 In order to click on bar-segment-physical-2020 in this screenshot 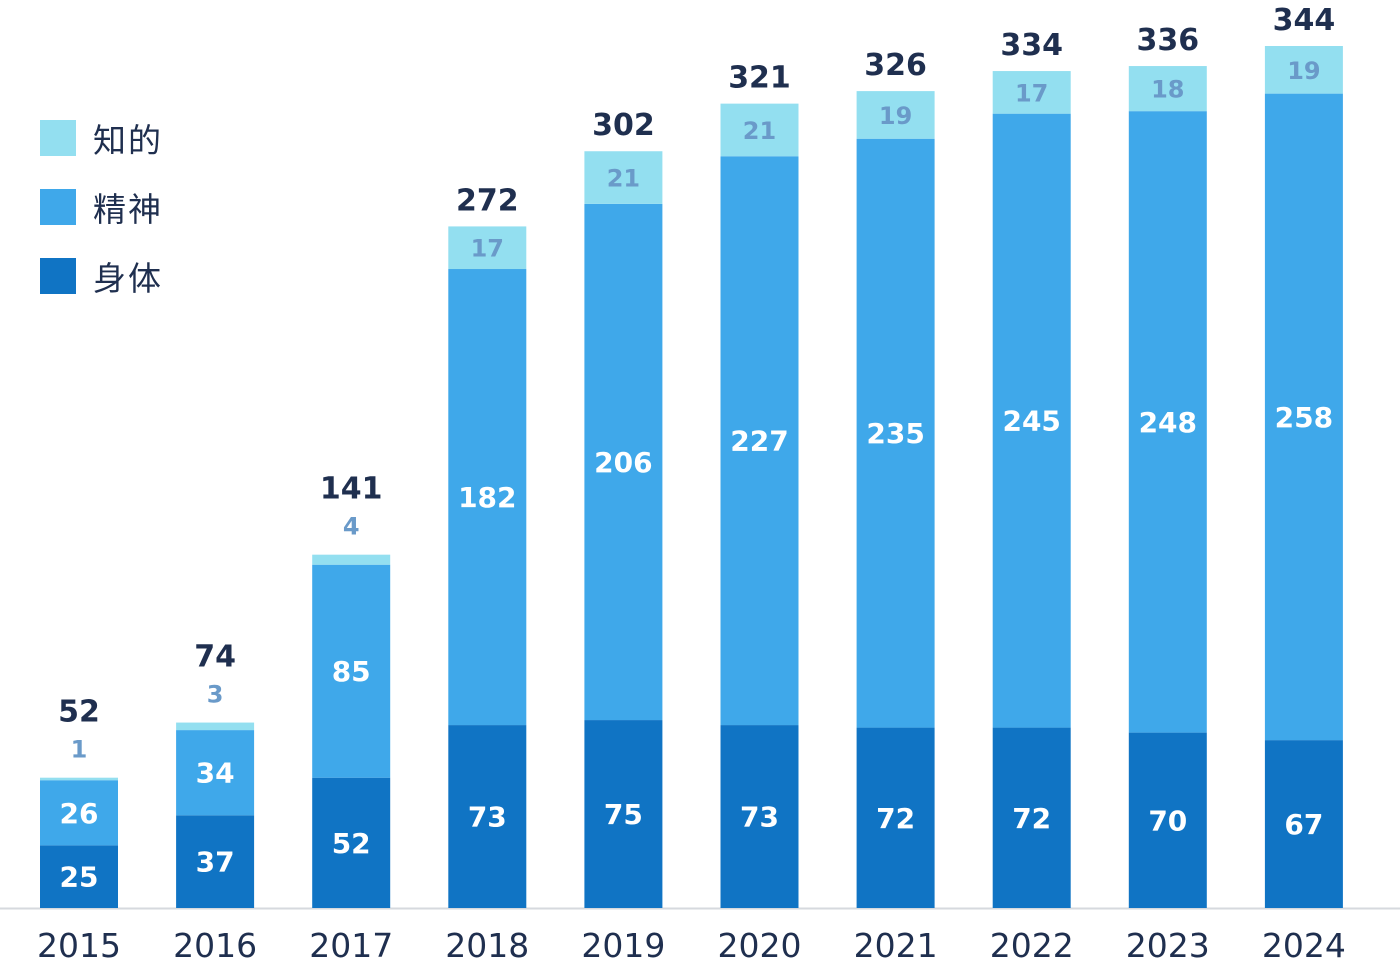, I will do `click(759, 816)`.